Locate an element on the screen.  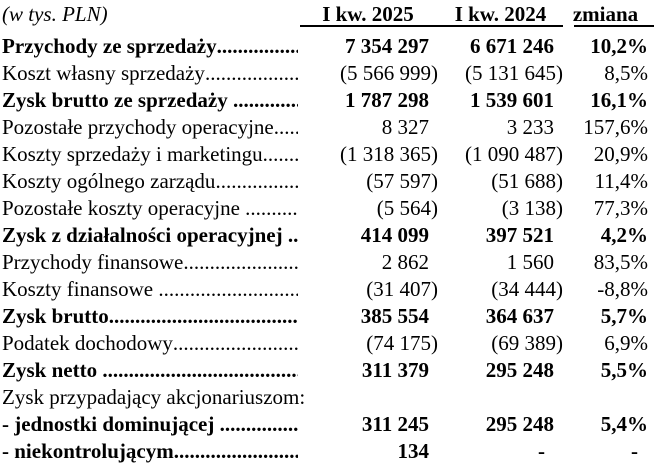
change-value: 157,6% is located at coordinates (615, 127).